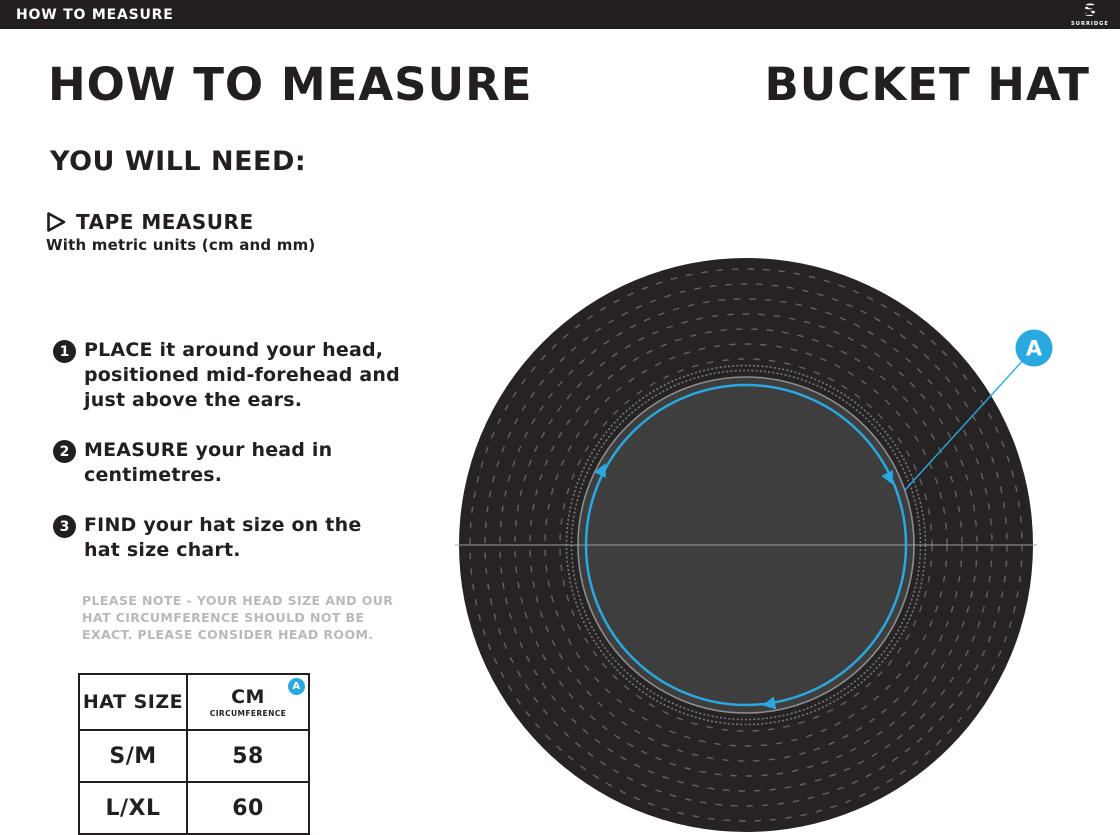  What do you see at coordinates (248, 808) in the screenshot?
I see `cm-value: 60` at bounding box center [248, 808].